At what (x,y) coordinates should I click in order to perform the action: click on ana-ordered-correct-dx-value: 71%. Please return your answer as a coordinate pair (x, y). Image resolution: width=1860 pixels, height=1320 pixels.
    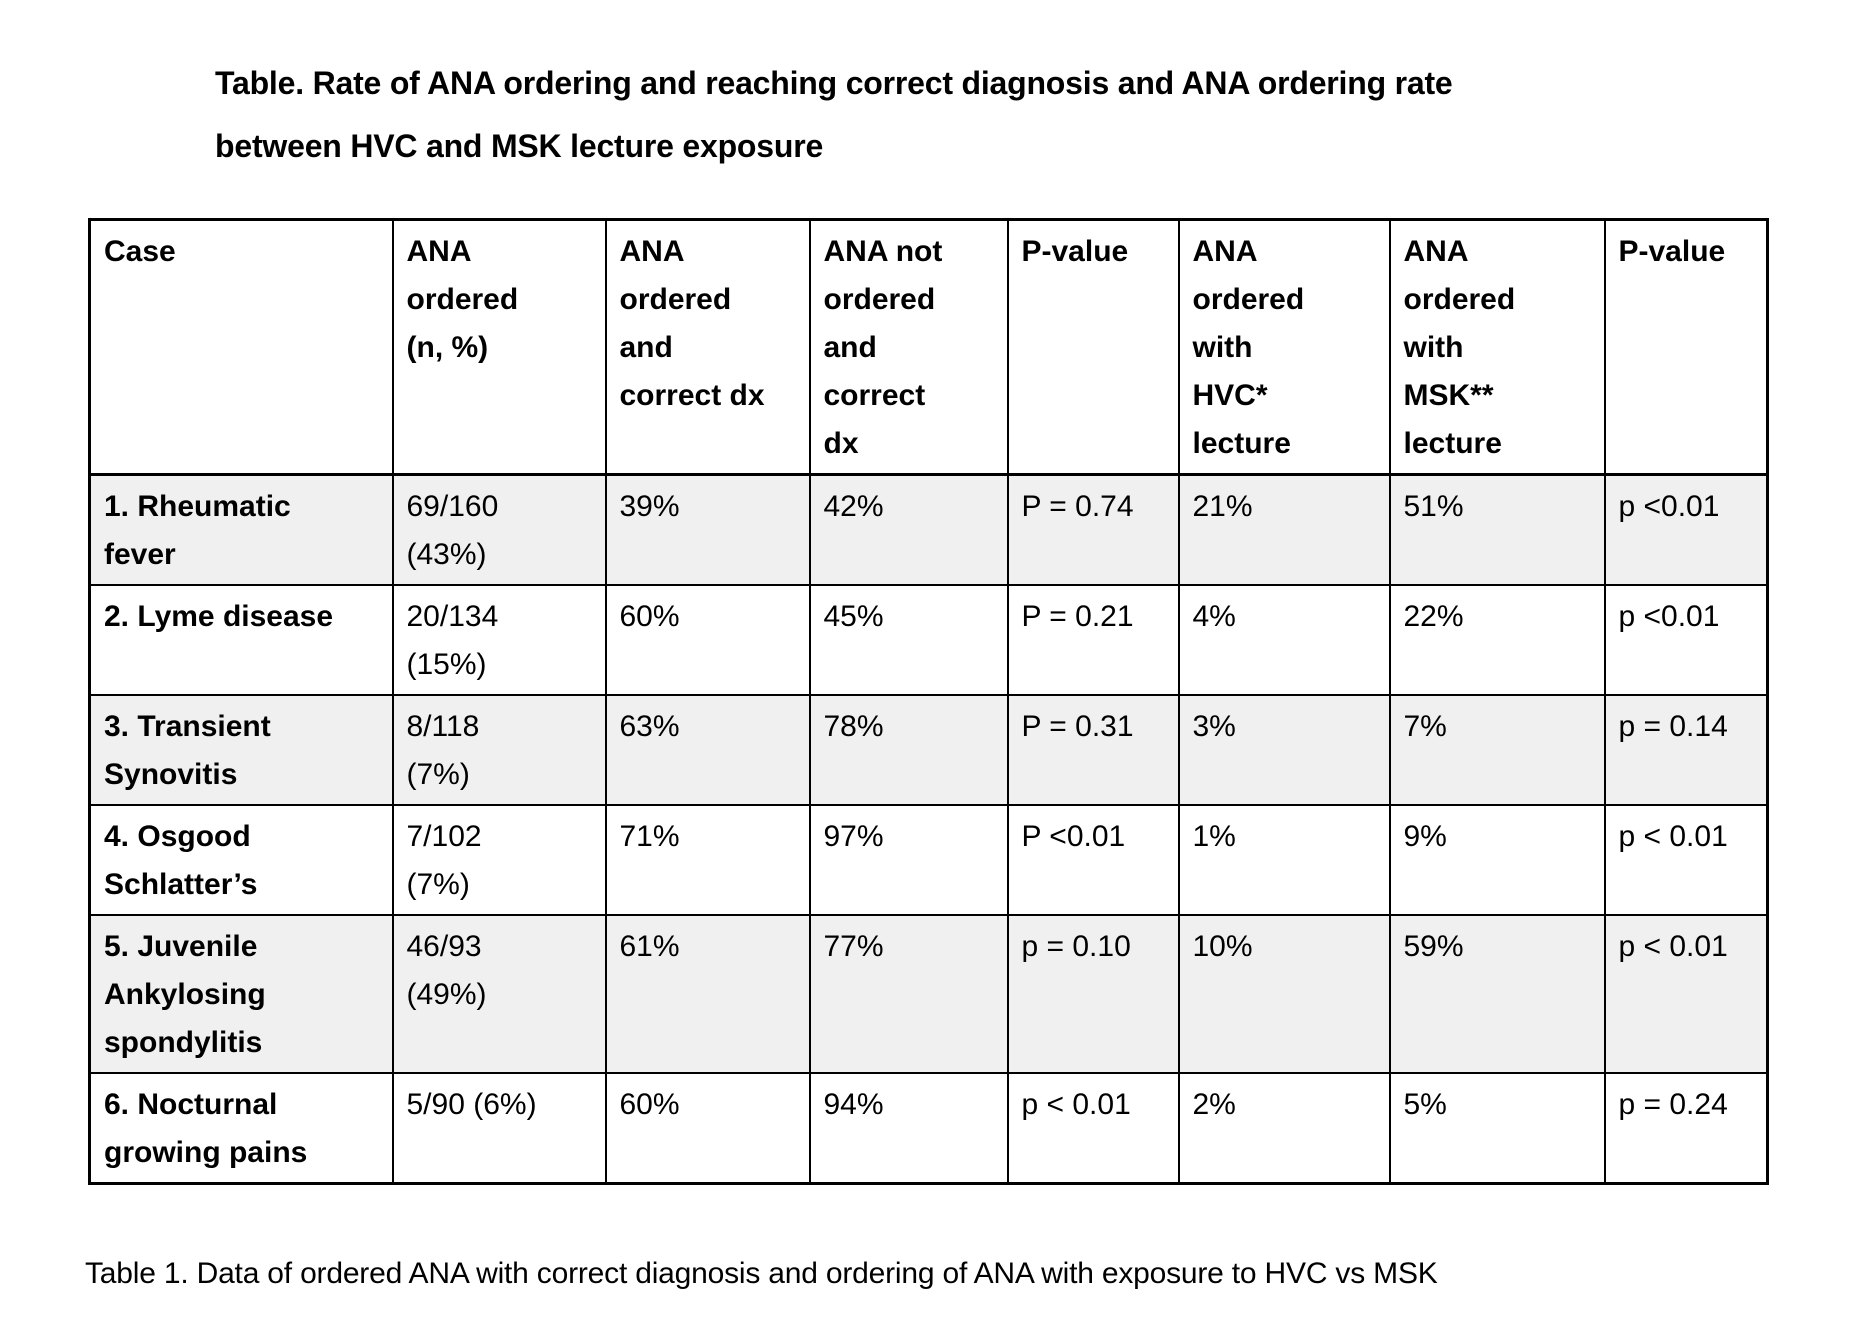
    Looking at the image, I should click on (707, 860).